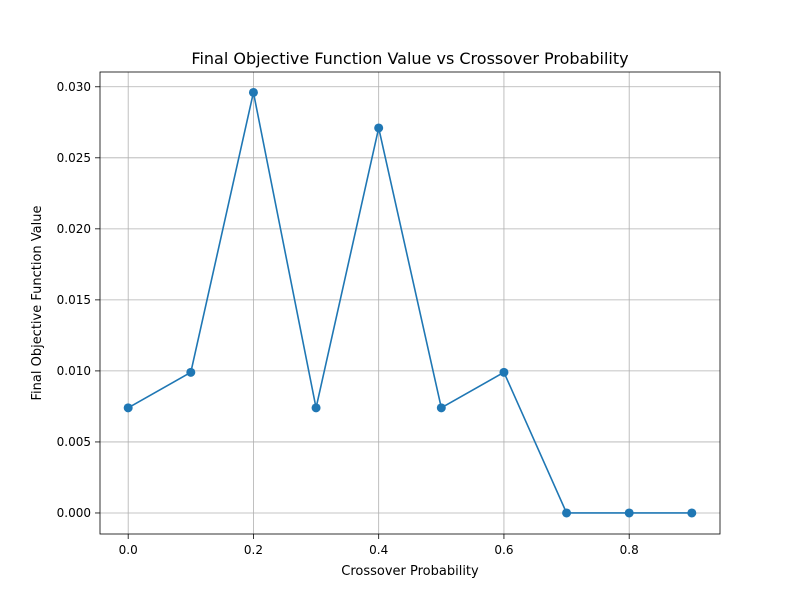 The width and height of the screenshot is (800, 600). I want to click on y-tick-label: 0.005, so click(74, 442).